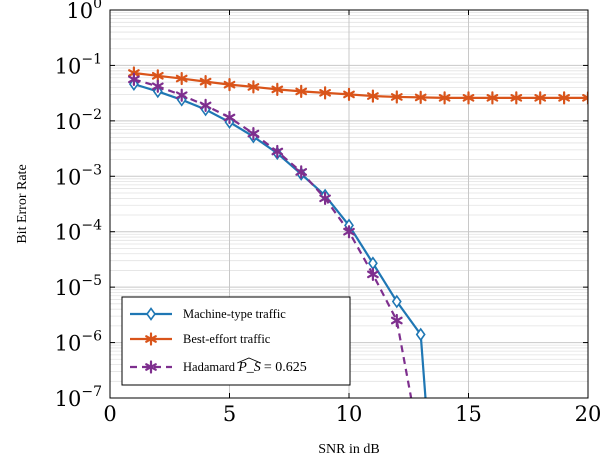  I want to click on legend-item: Machine-type traffic, so click(208, 314).